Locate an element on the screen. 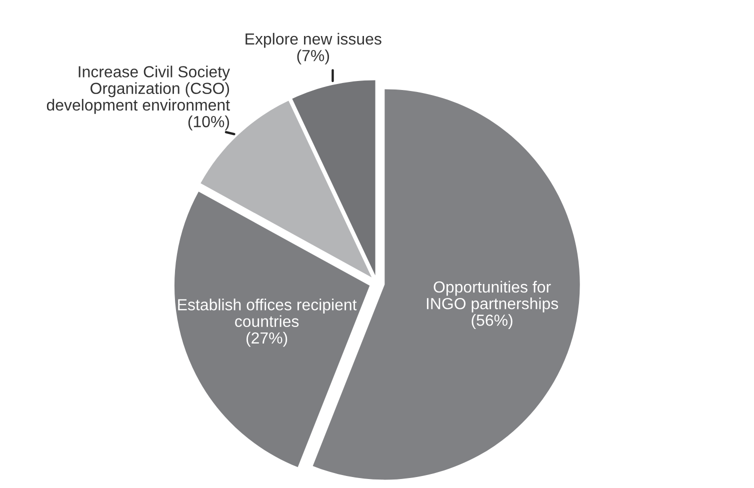 This screenshot has height=488, width=754. slice-label: Opportunities for INGO partnerships is located at coordinates (492, 296).